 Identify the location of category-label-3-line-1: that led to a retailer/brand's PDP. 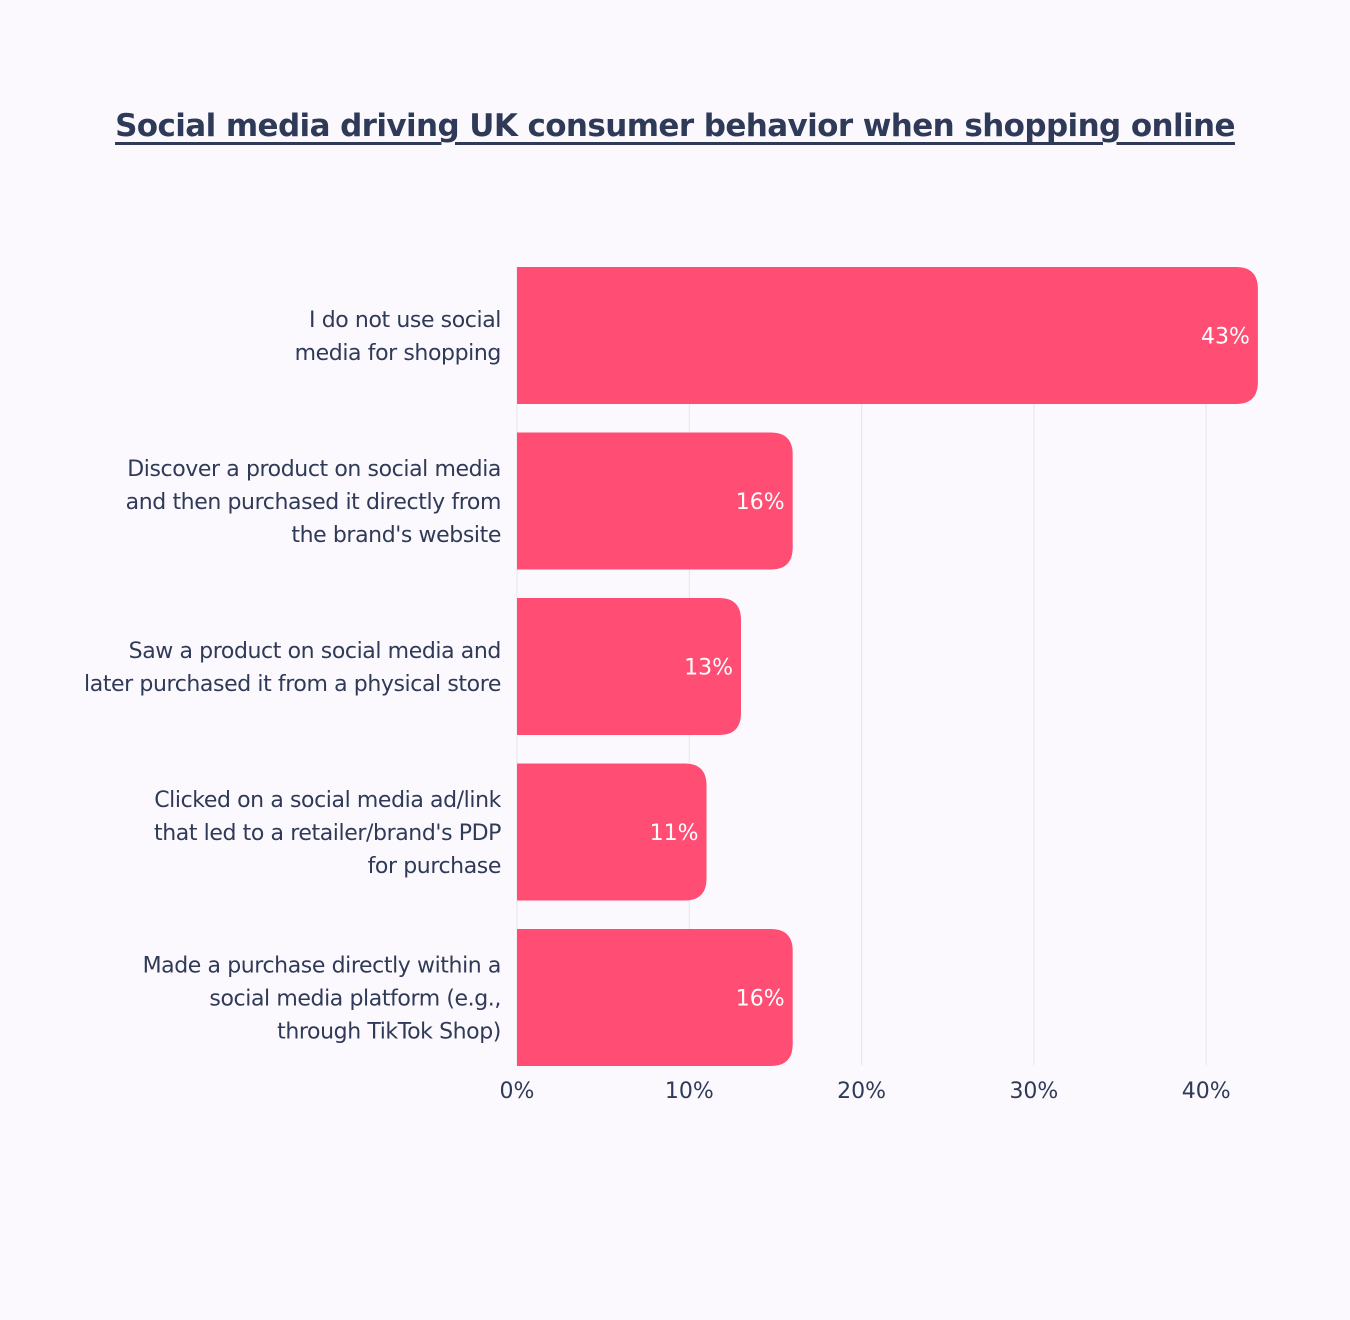
(327, 833).